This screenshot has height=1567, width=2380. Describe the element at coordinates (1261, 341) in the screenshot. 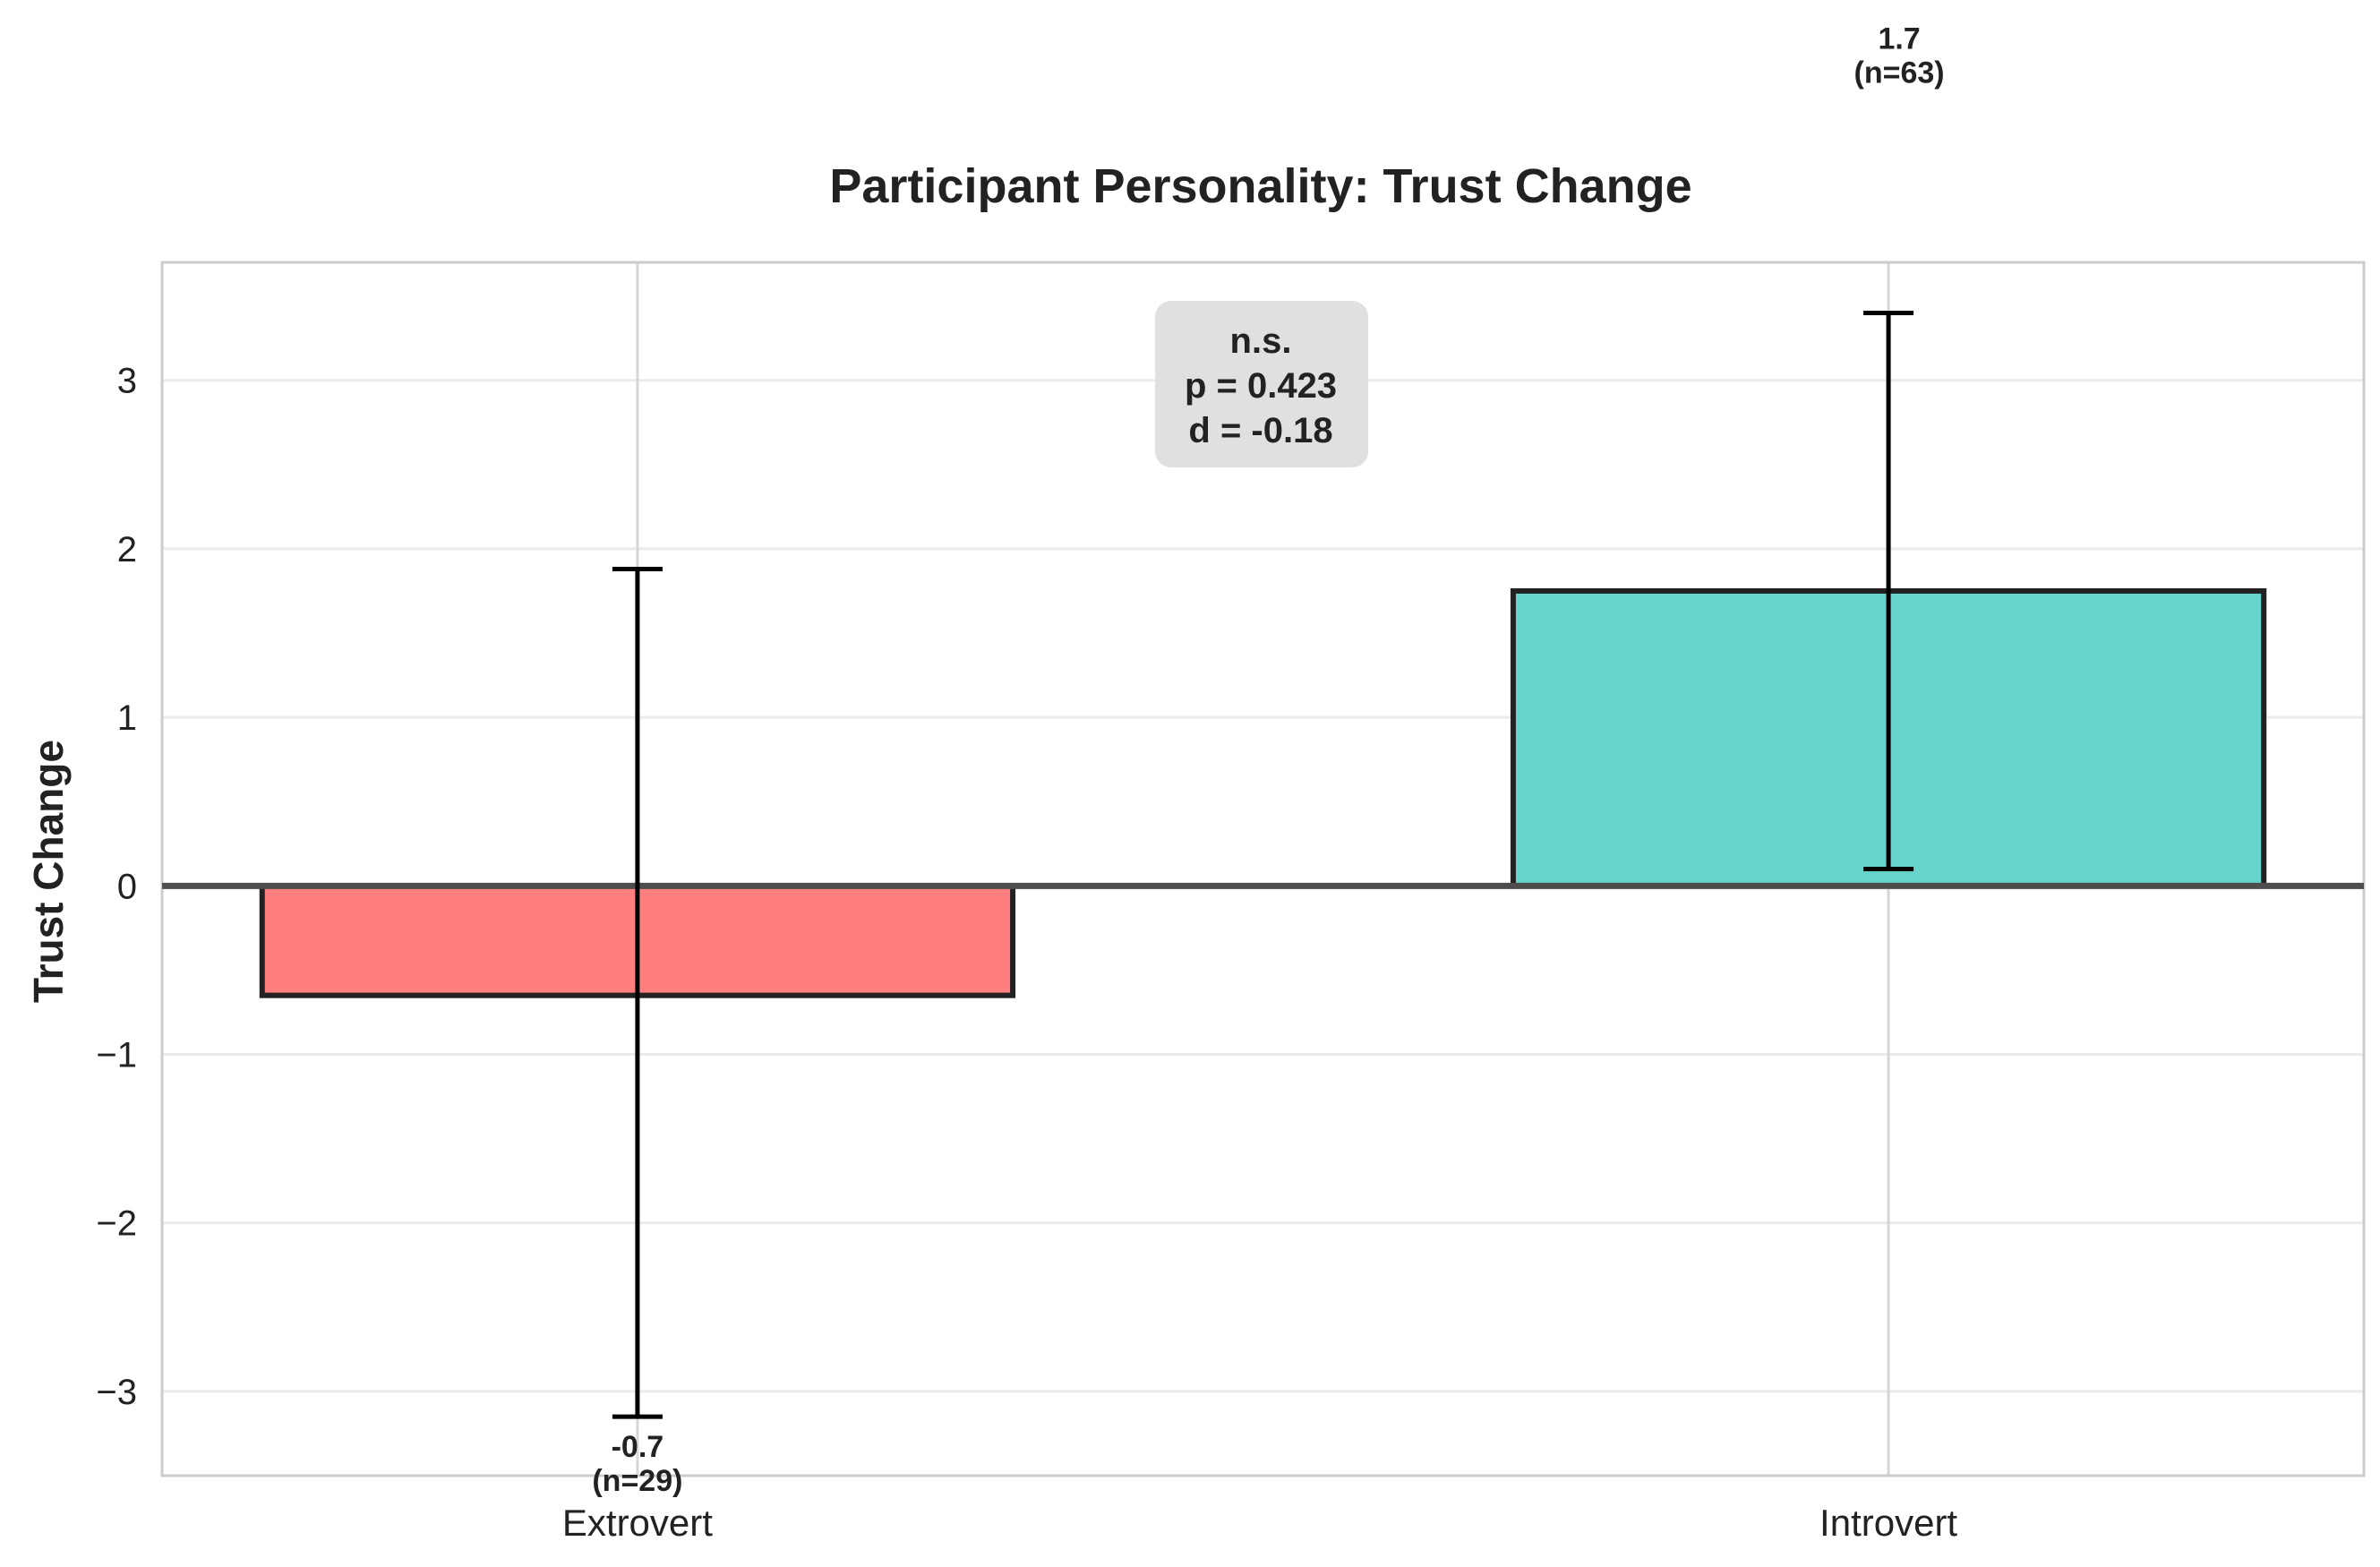

I see `stats-annotation-line: n.s.` at that location.